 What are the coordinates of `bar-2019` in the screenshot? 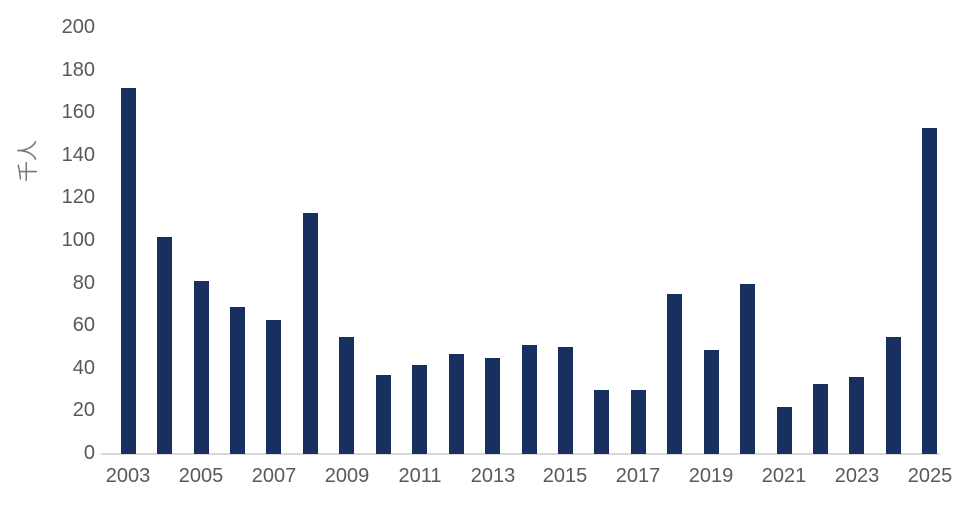 It's located at (711, 402).